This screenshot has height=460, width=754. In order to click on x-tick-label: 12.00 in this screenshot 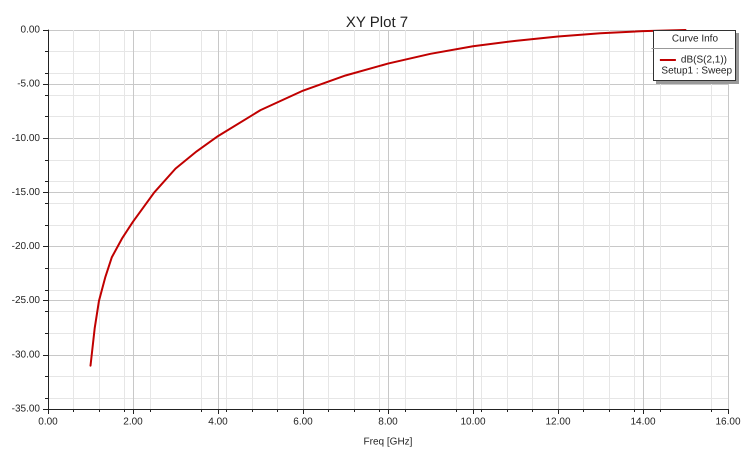, I will do `click(558, 422)`.